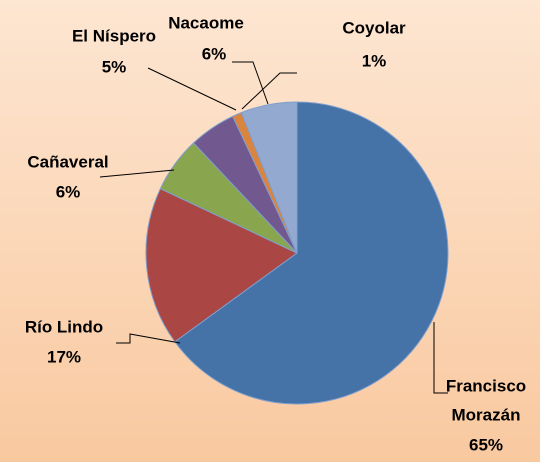 This screenshot has height=462, width=540. Describe the element at coordinates (374, 27) in the screenshot. I see `slice-label: Coyolar` at that location.